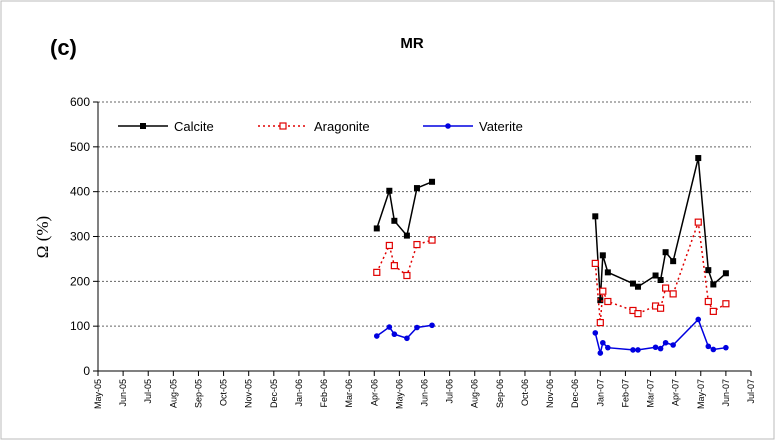 The height and width of the screenshot is (440, 775). I want to click on y-tick-label: 200, so click(80, 281).